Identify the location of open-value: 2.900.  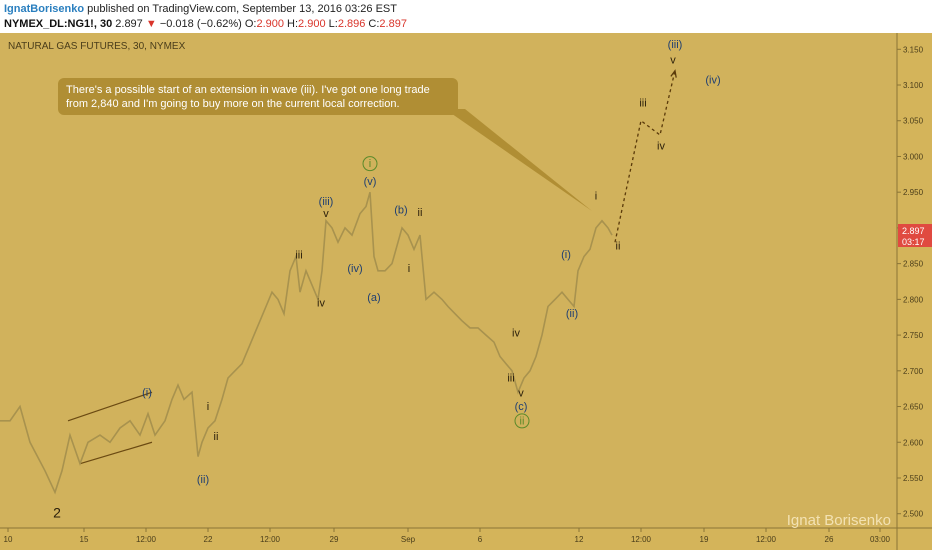
(270, 24).